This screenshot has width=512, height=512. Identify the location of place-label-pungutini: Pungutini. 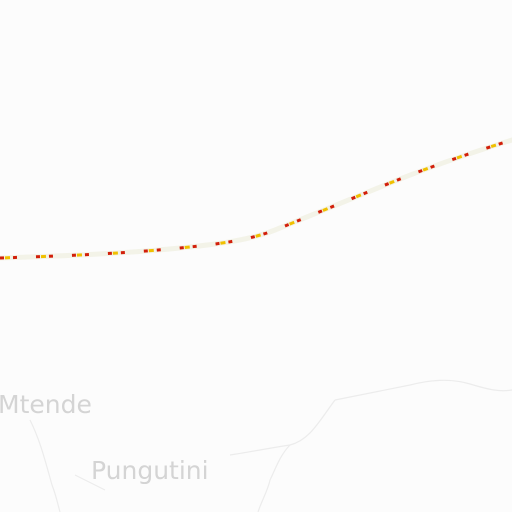
(150, 470).